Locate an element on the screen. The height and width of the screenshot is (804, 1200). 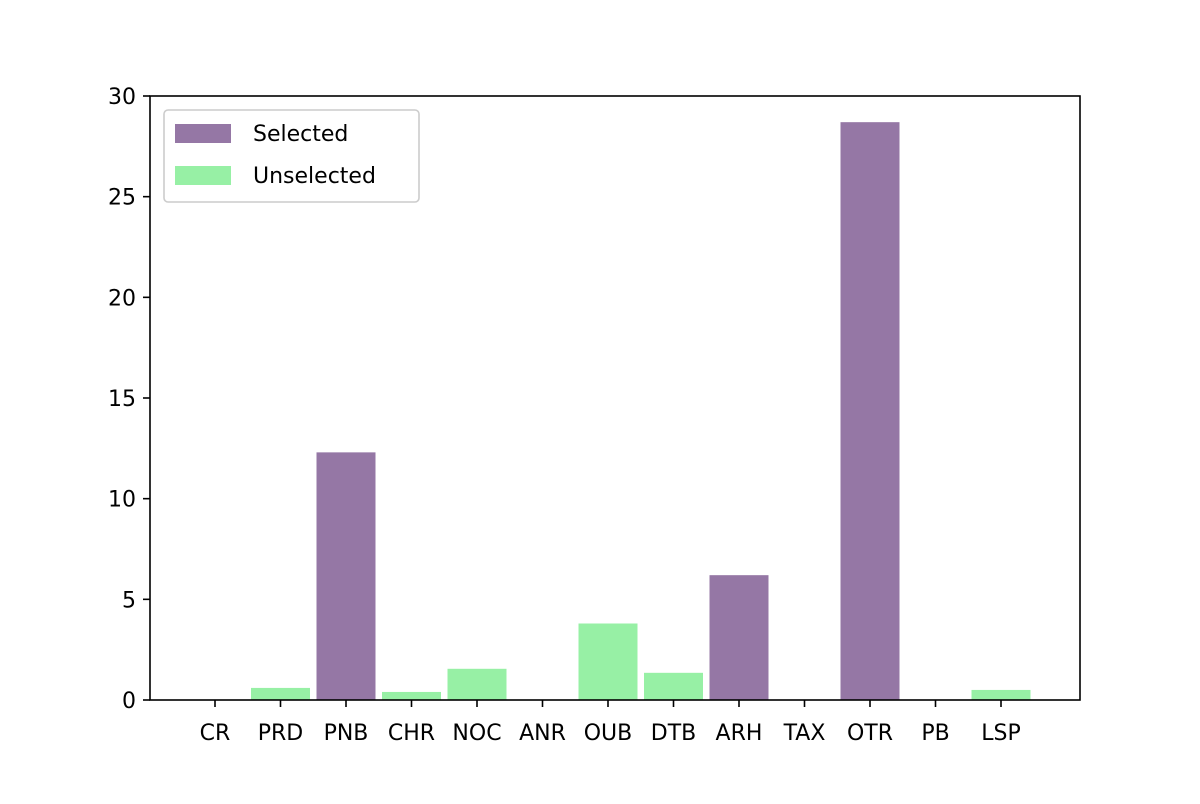
y-tick-label: 25 is located at coordinates (122, 198).